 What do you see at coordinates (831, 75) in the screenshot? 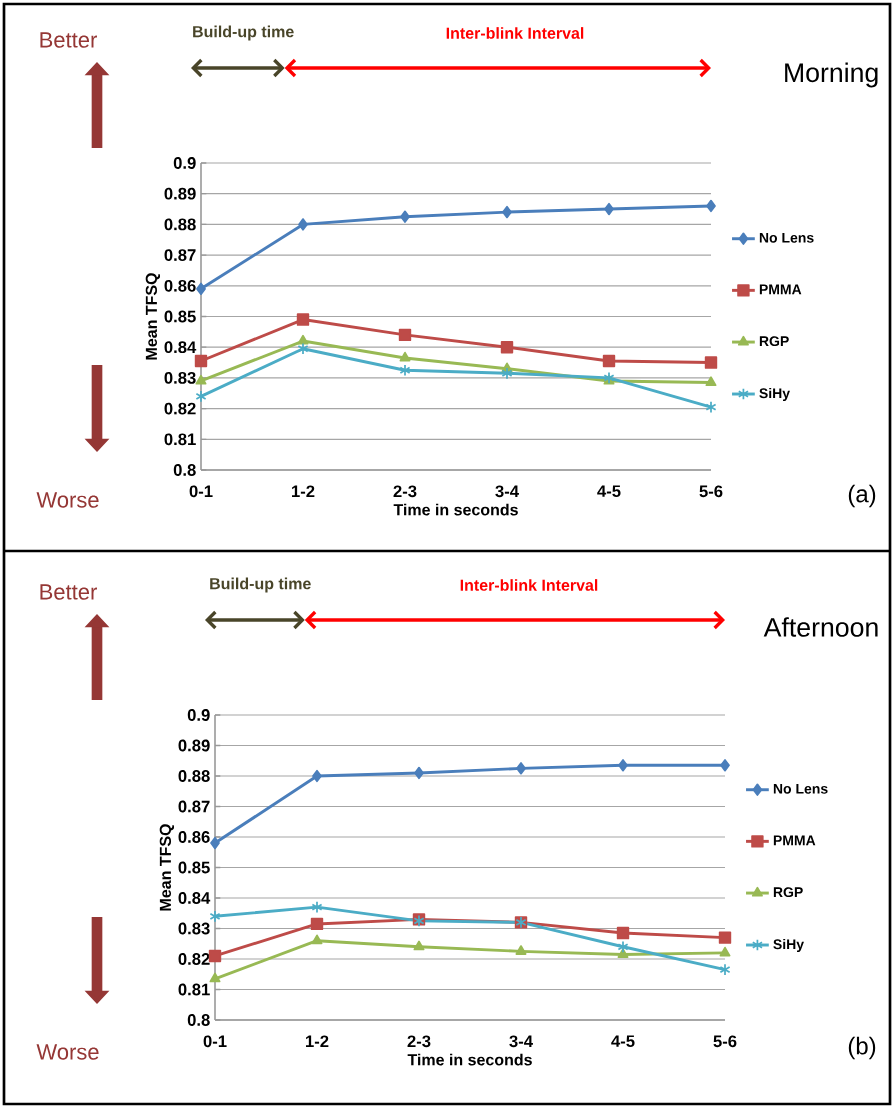
I see `text: Morning` at bounding box center [831, 75].